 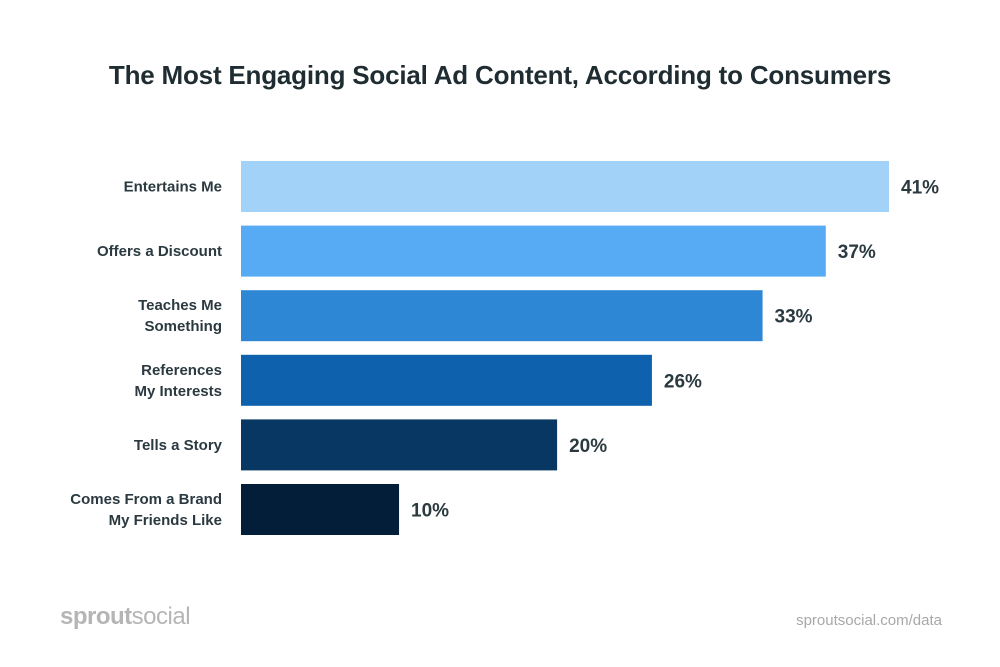 I want to click on category-label: Something, so click(x=184, y=326).